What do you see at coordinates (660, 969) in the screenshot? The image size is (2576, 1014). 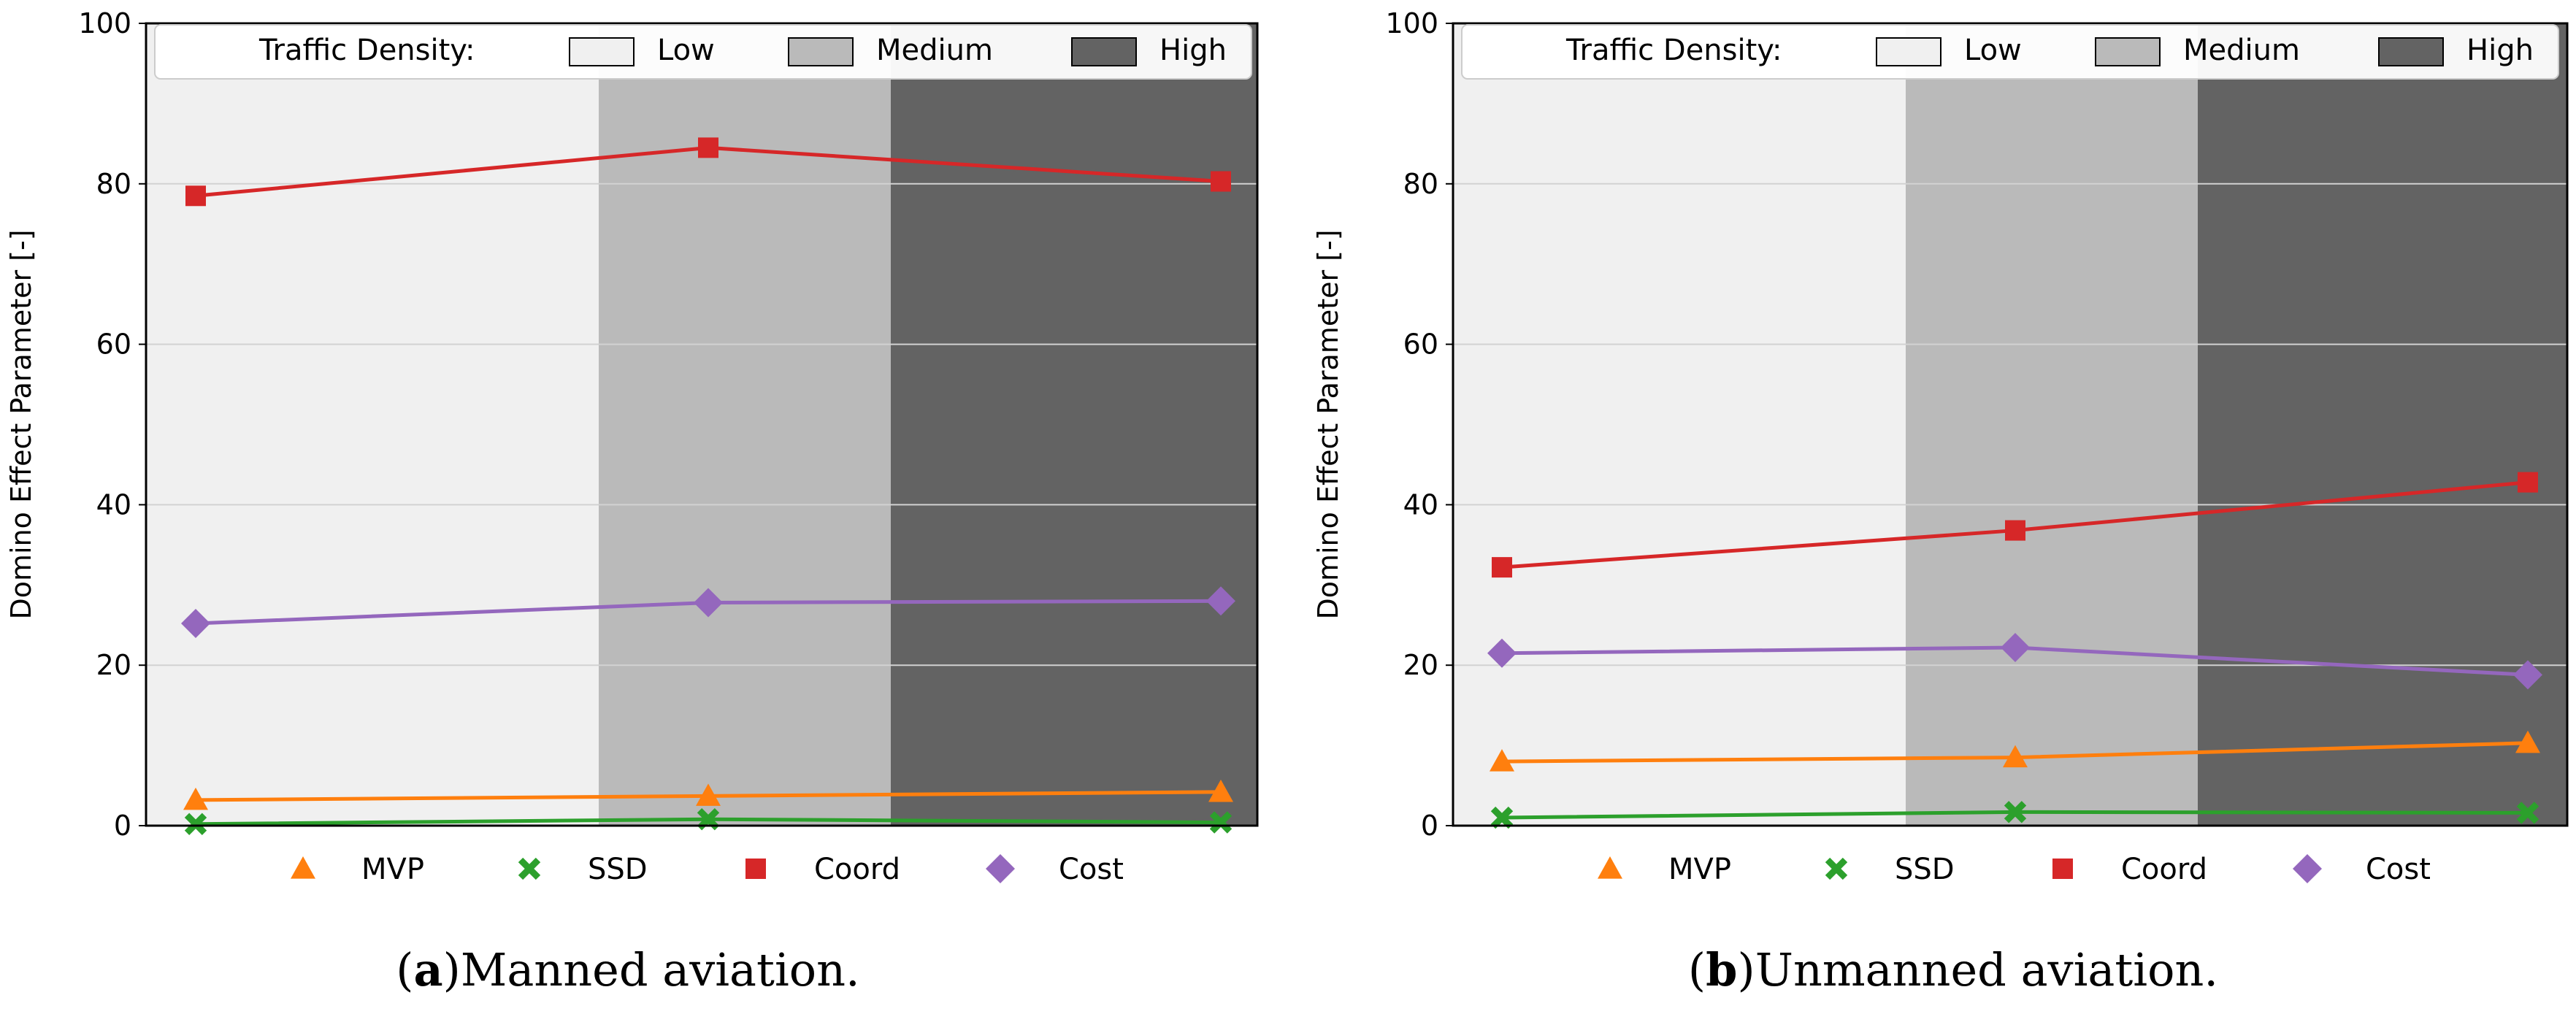 I see `caption-text: Manned aviation.` at bounding box center [660, 969].